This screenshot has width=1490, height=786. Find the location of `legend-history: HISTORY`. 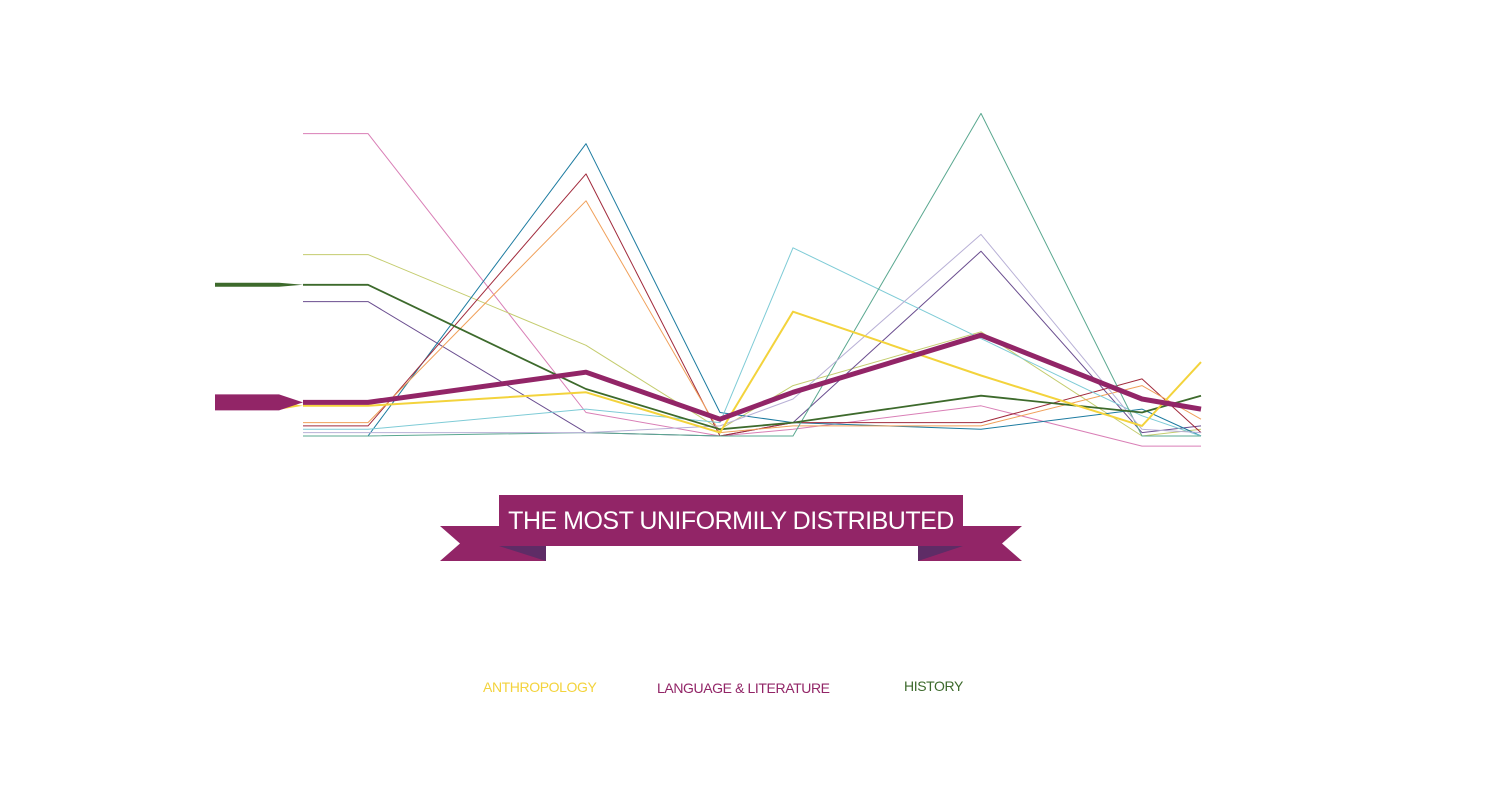

legend-history: HISTORY is located at coordinates (933, 686).